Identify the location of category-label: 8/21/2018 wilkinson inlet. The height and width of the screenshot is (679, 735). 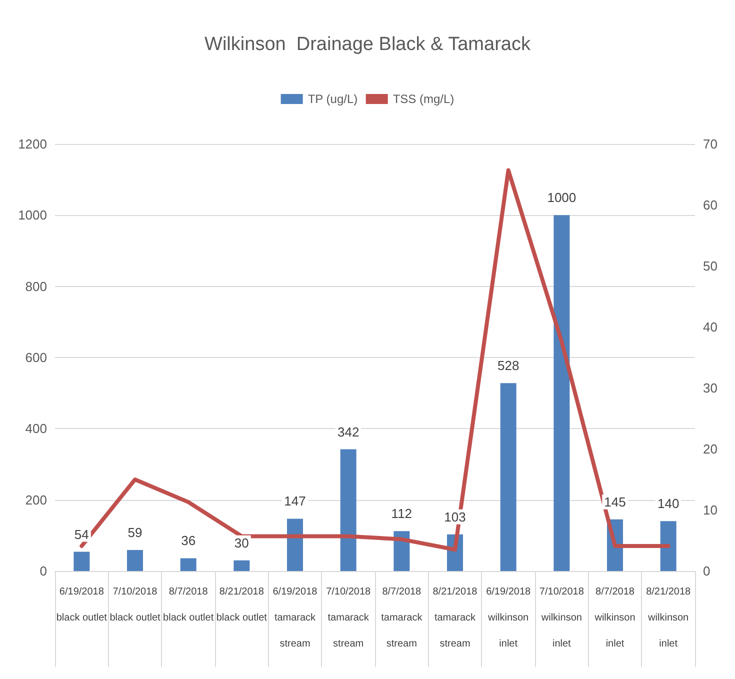
(668, 618).